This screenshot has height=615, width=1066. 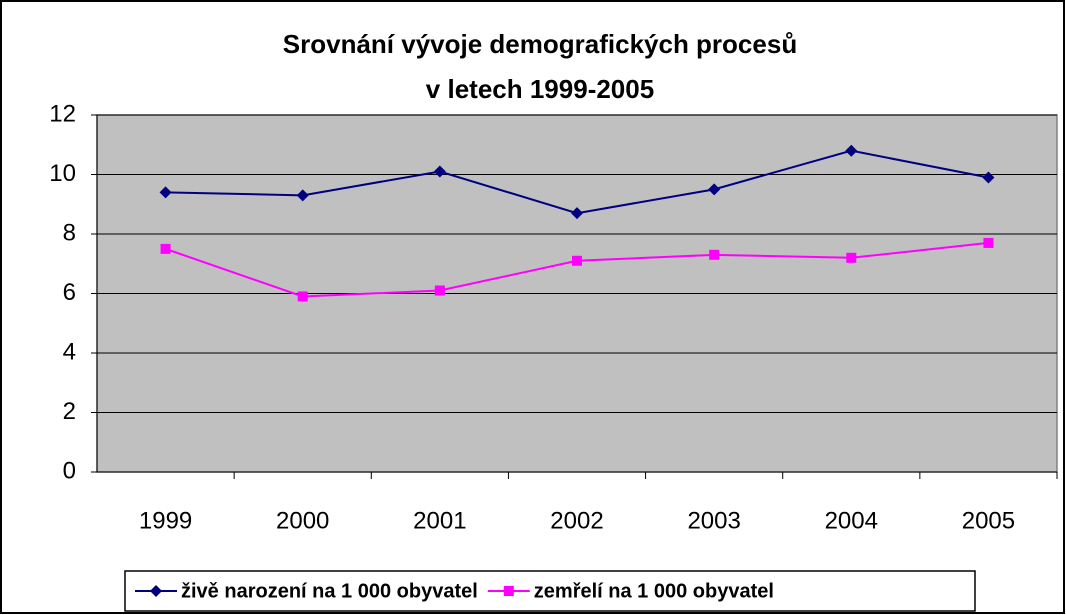 What do you see at coordinates (540, 89) in the screenshot?
I see `chart-title: v letech 1999-2005` at bounding box center [540, 89].